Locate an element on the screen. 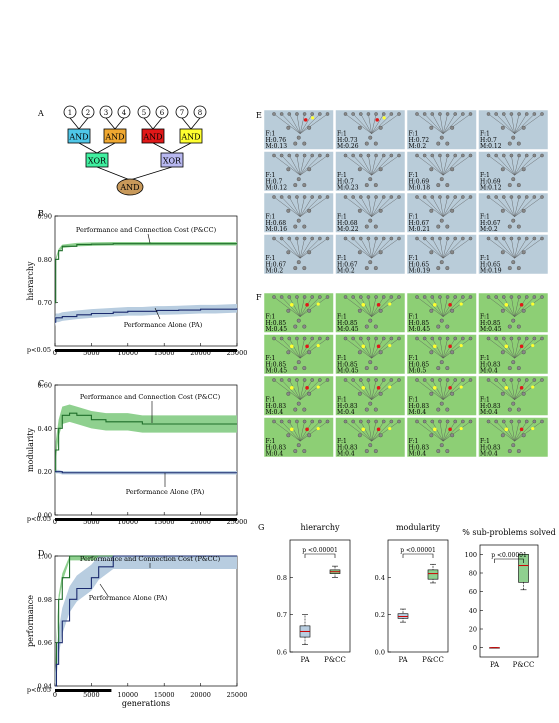  pvalue-label-C: p<0.05 is located at coordinates (39, 519).